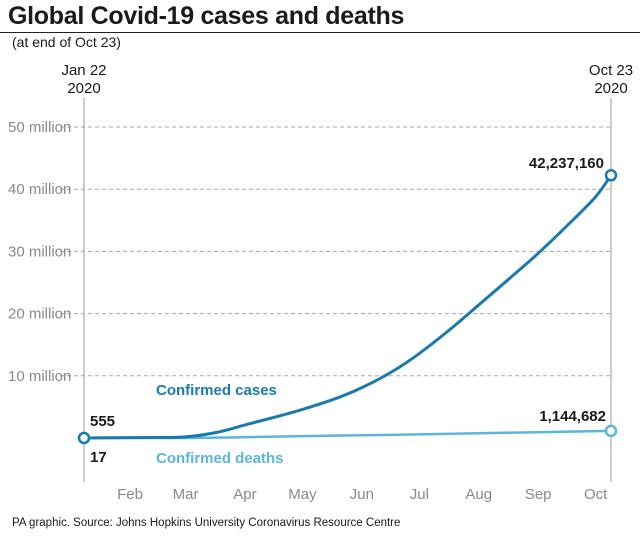  I want to click on chart-subtitle: (at end of Oct 23), so click(66, 42).